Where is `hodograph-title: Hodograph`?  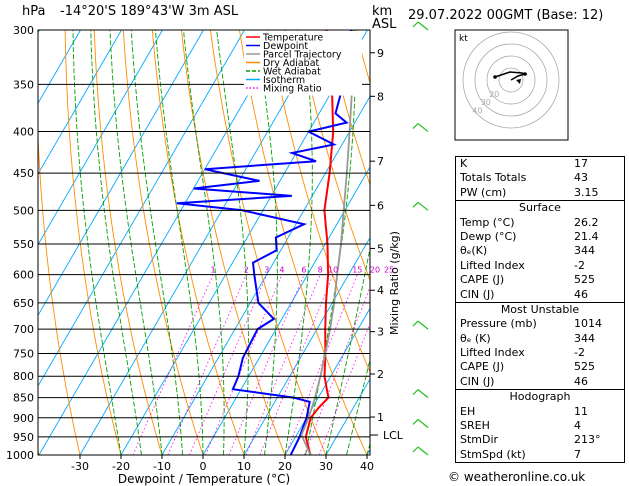
hodograph-title: Hodograph is located at coordinates (540, 397).